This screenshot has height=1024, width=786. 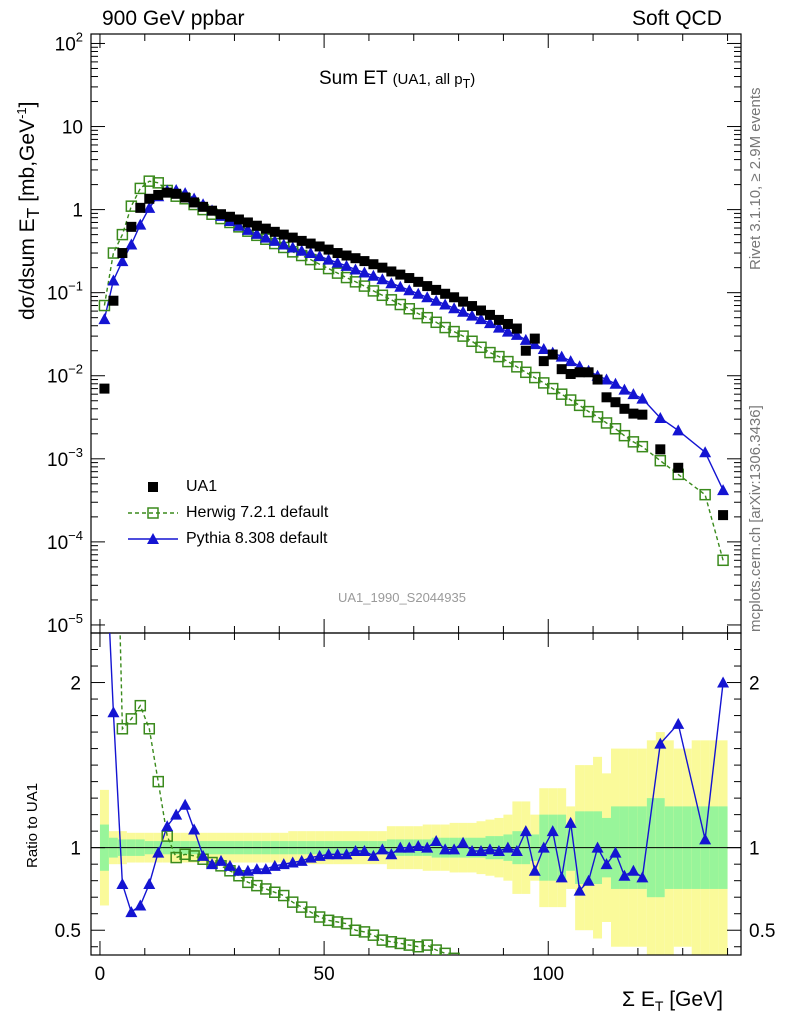 I want to click on chart-title-note-sub: T, so click(x=466, y=84).